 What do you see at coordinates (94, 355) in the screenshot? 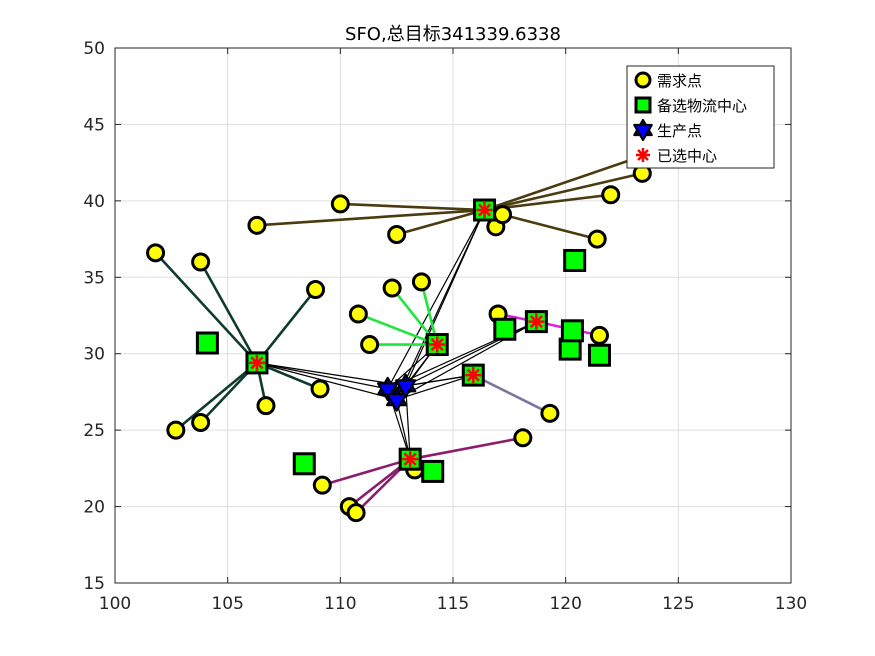
I see `y-tick-label: 30` at bounding box center [94, 355].